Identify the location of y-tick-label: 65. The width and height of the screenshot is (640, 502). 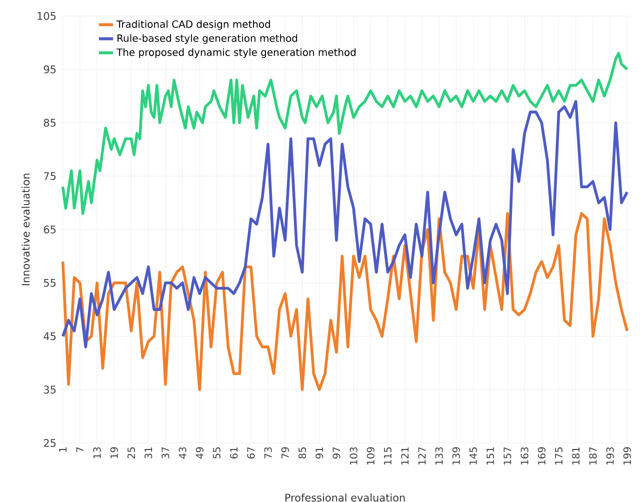
(50, 230).